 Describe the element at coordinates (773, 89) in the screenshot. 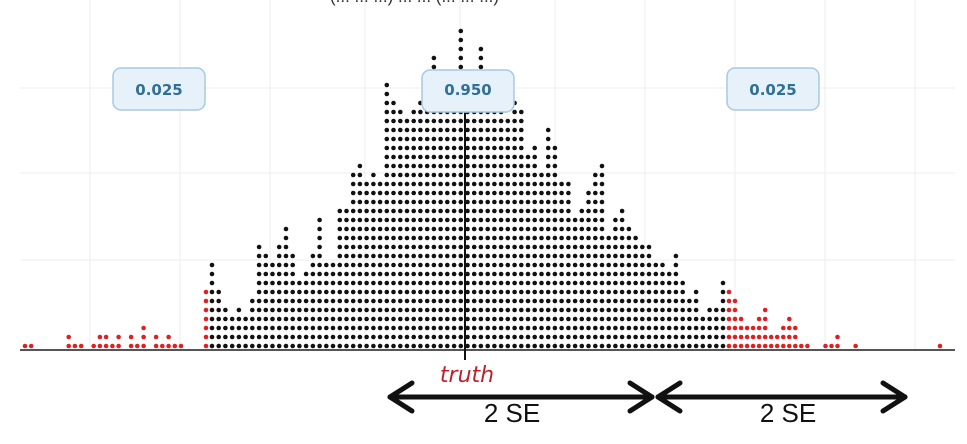

I see `right-proportion-chip: 0.025` at that location.